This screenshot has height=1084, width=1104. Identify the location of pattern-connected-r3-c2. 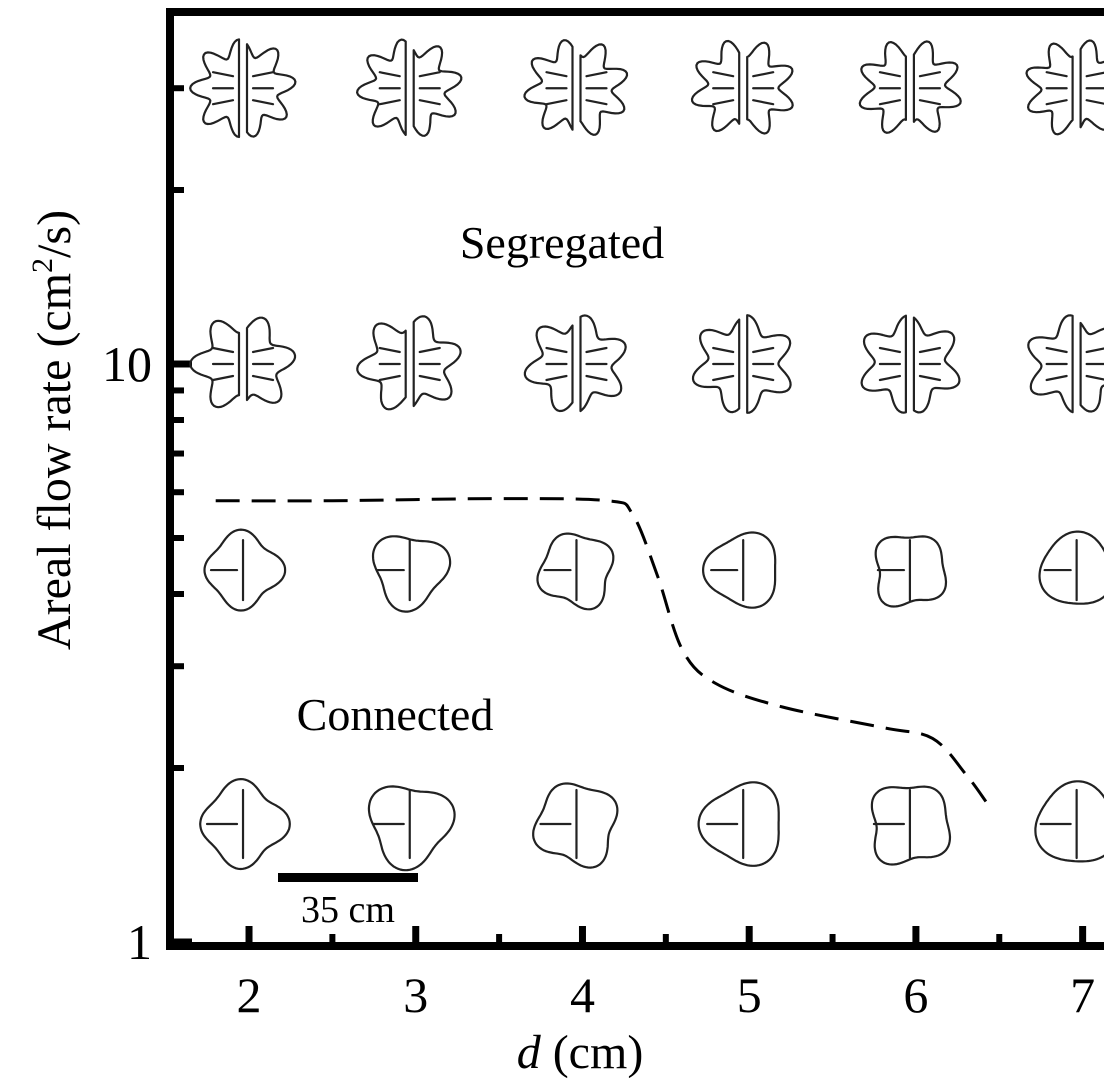
(575, 825).